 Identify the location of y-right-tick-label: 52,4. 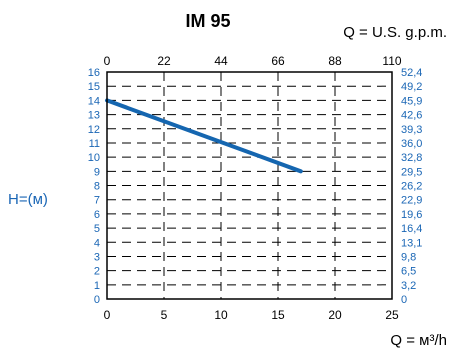
(411, 73).